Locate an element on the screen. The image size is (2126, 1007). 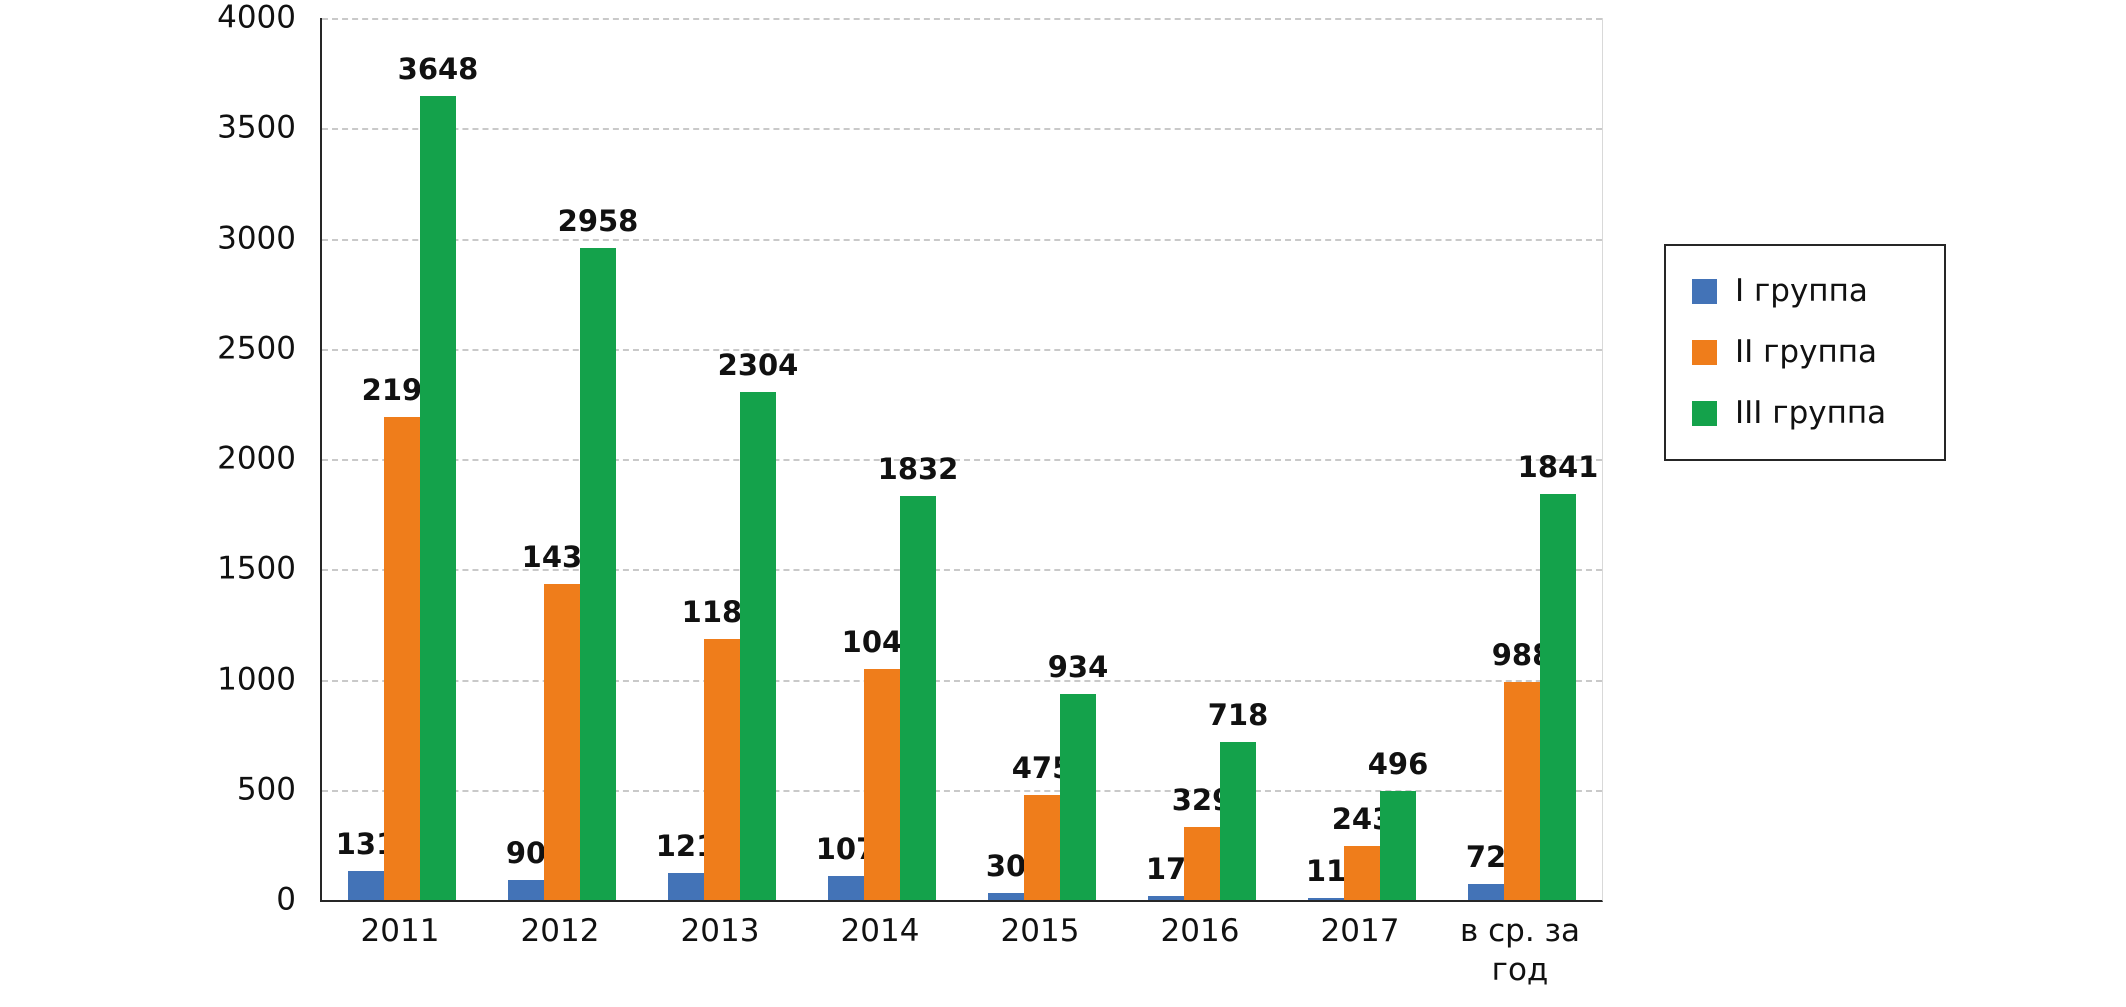
legend-item-group-1: I группа is located at coordinates (1805, 291).